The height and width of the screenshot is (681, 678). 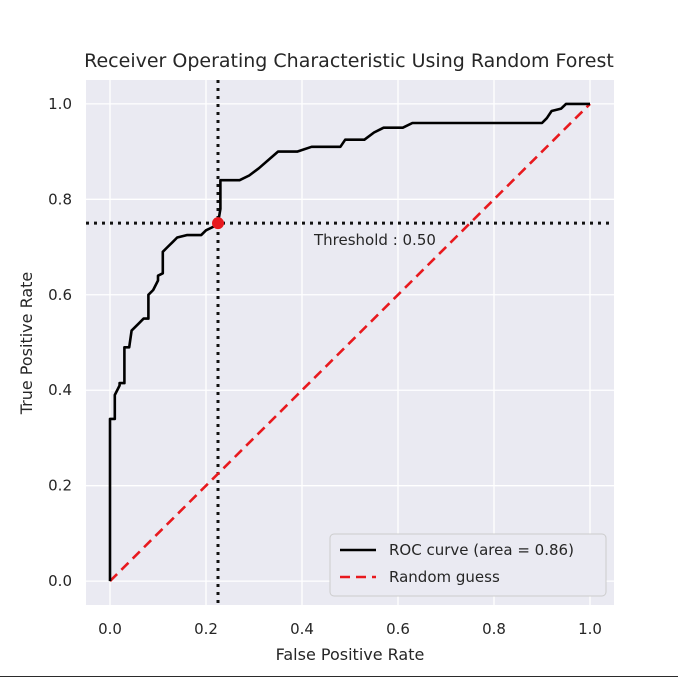 I want to click on legend: ROC curve (area = 0.86) Random guess, so click(x=468, y=565).